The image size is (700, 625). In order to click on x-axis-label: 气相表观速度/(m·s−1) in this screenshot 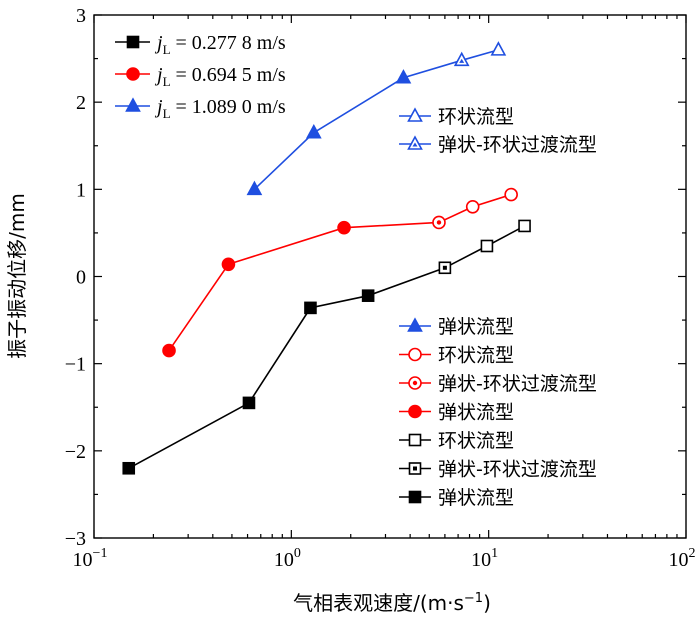, I will do `click(392, 603)`.